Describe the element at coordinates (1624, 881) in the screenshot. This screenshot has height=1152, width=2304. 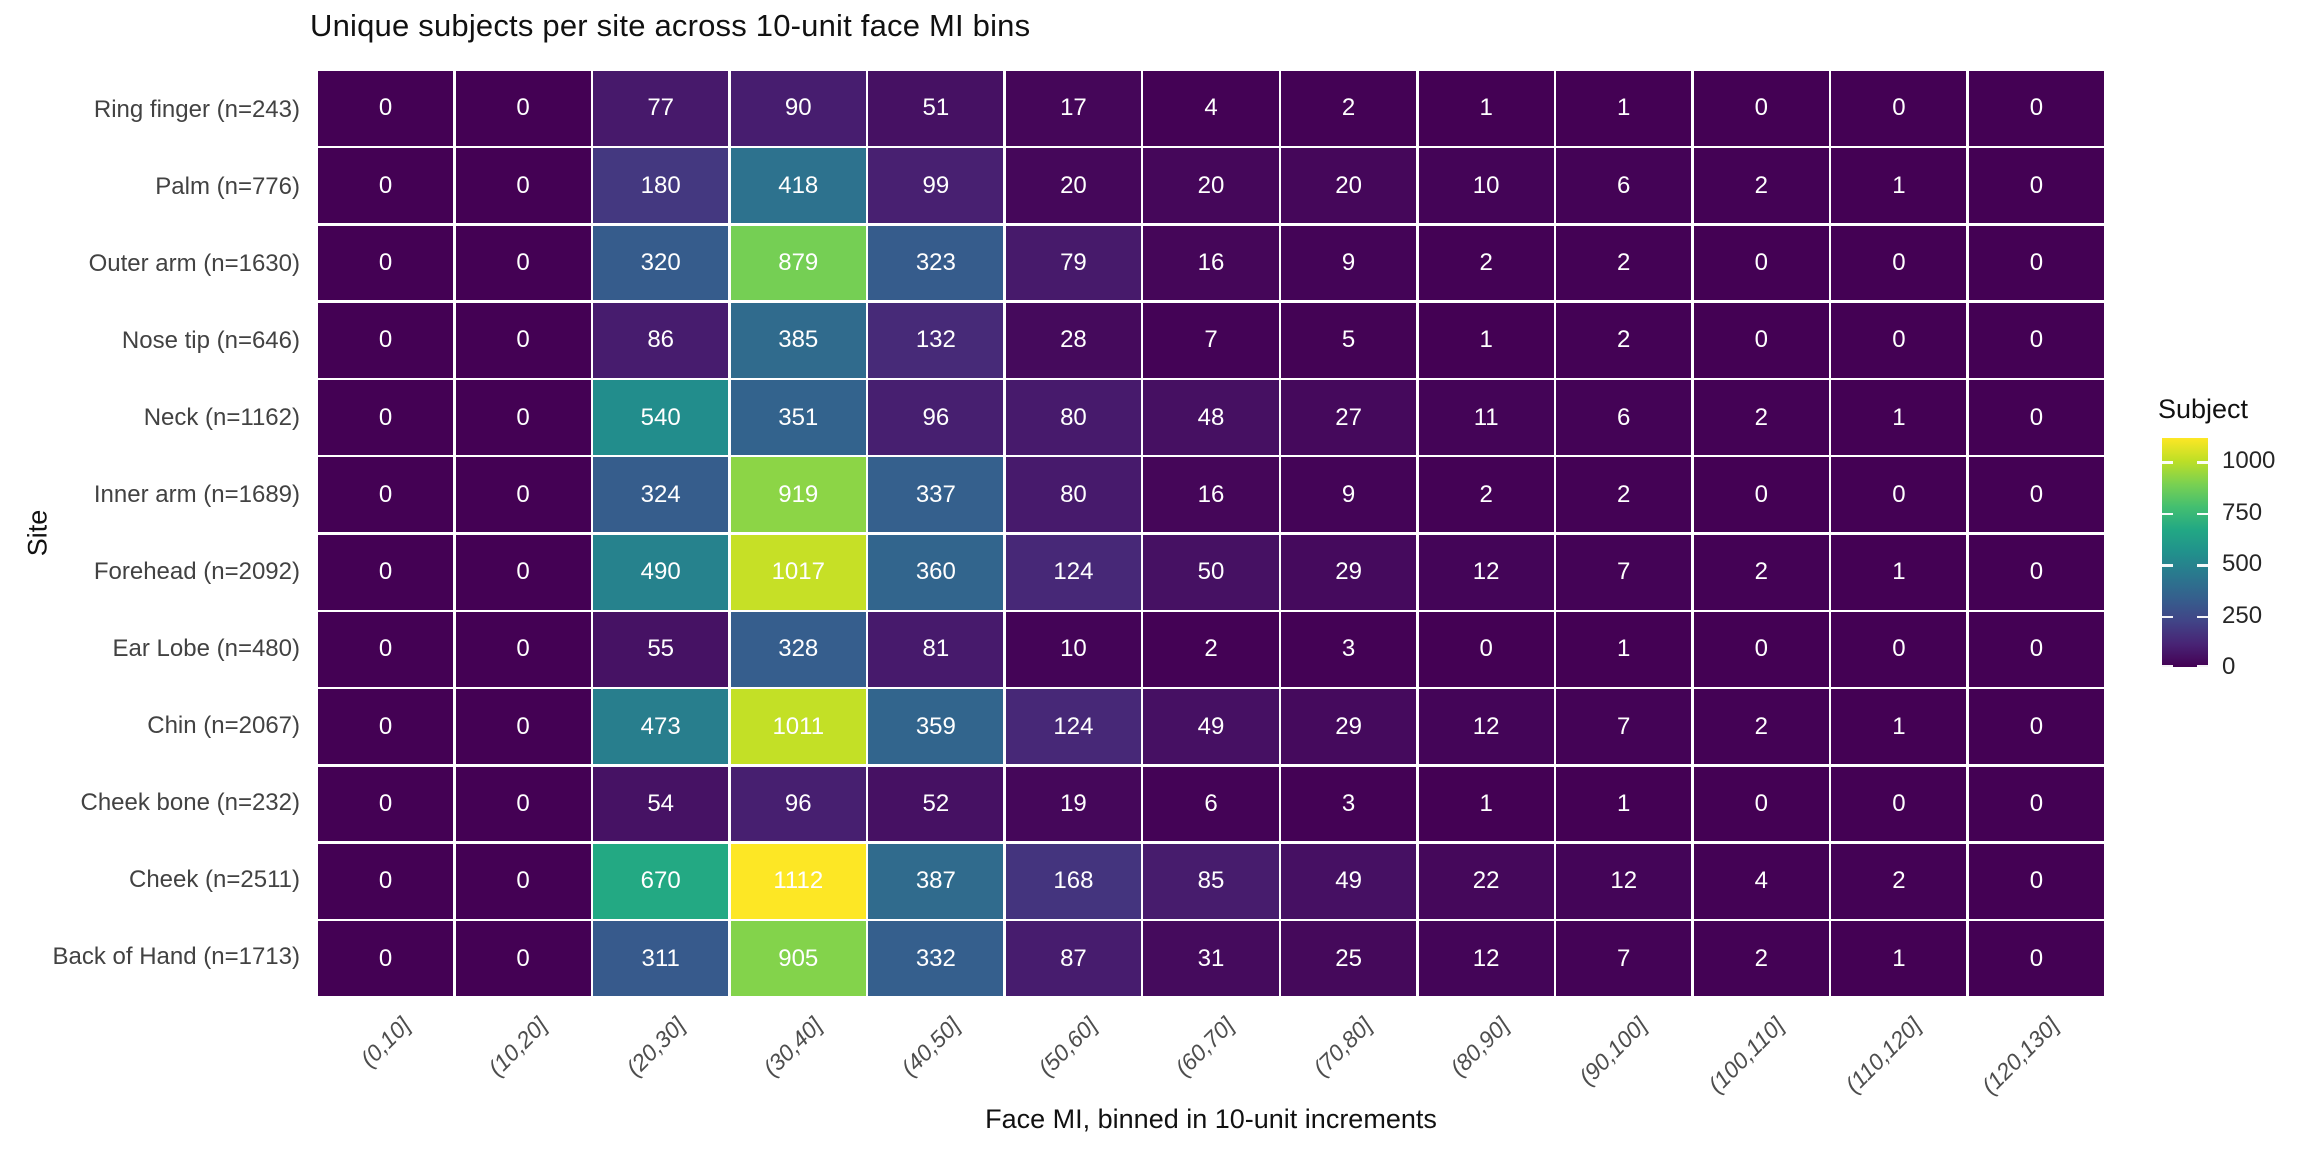
I see `heatmap-cell: 12` at that location.